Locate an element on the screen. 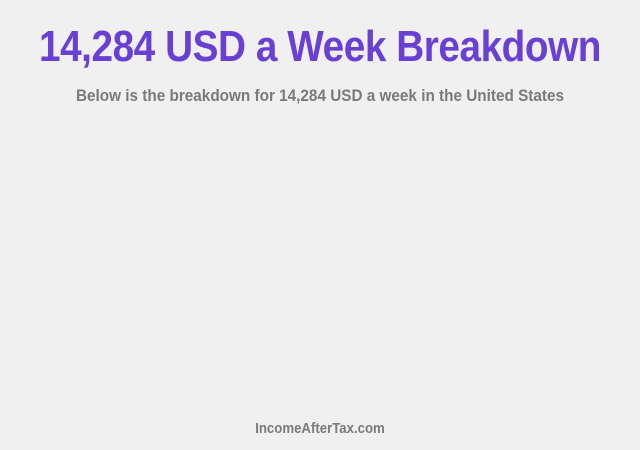  footer-site-name: IncomeAfterTax.com is located at coordinates (320, 428).